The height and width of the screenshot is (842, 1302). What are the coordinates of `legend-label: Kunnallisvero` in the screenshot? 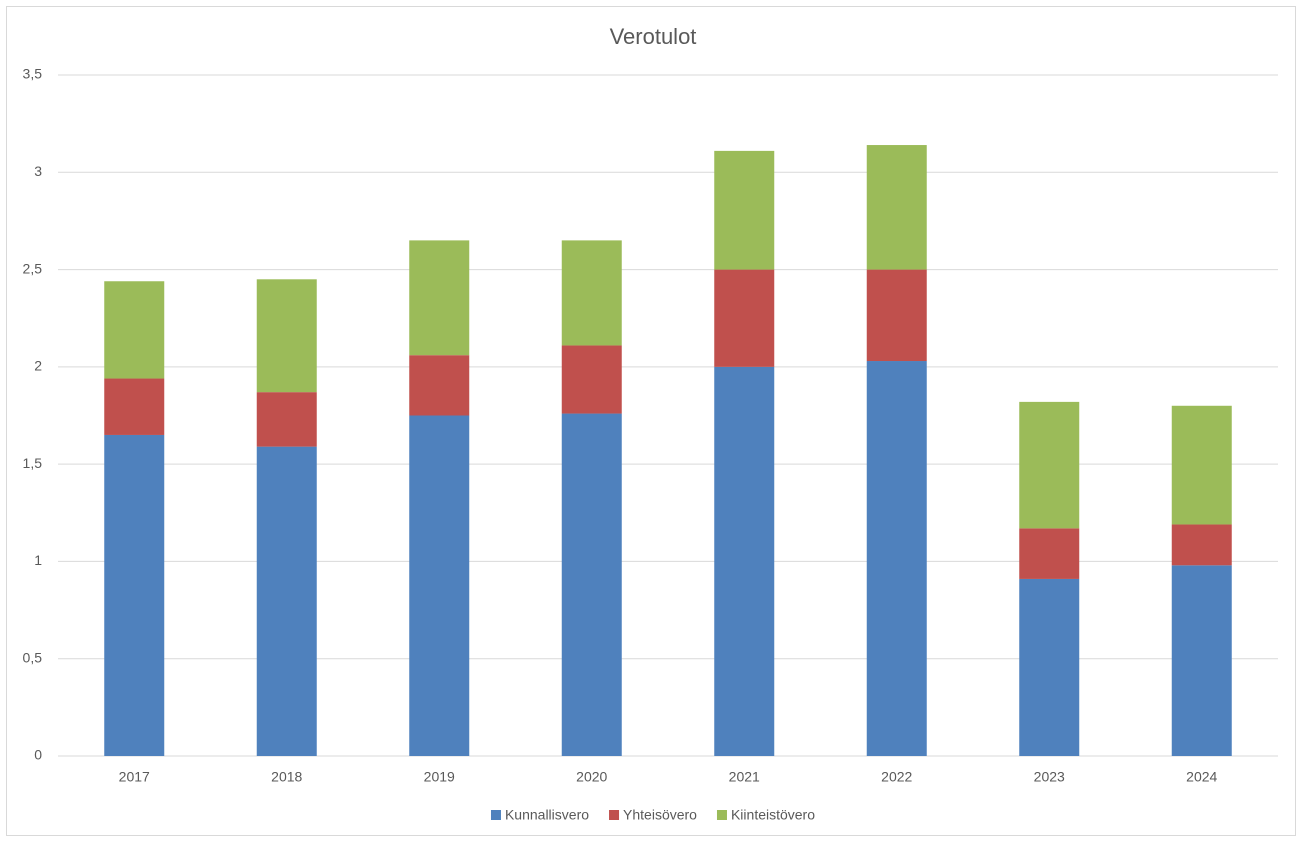 It's located at (547, 815).